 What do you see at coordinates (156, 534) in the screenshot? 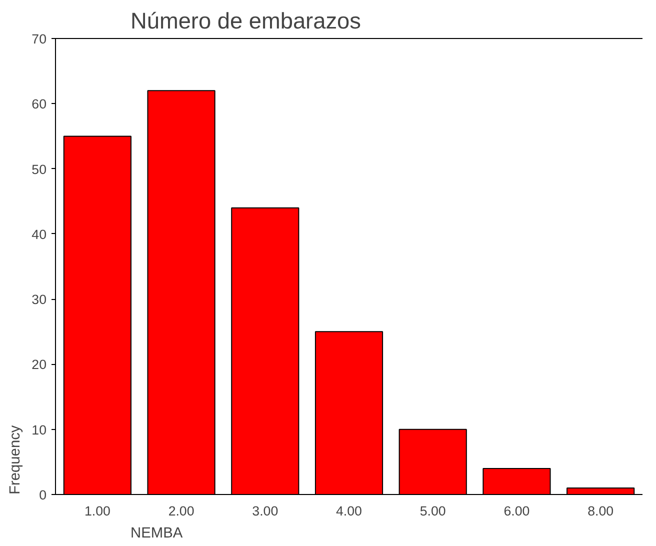
I see `x-axis-title: NEMBA` at bounding box center [156, 534].